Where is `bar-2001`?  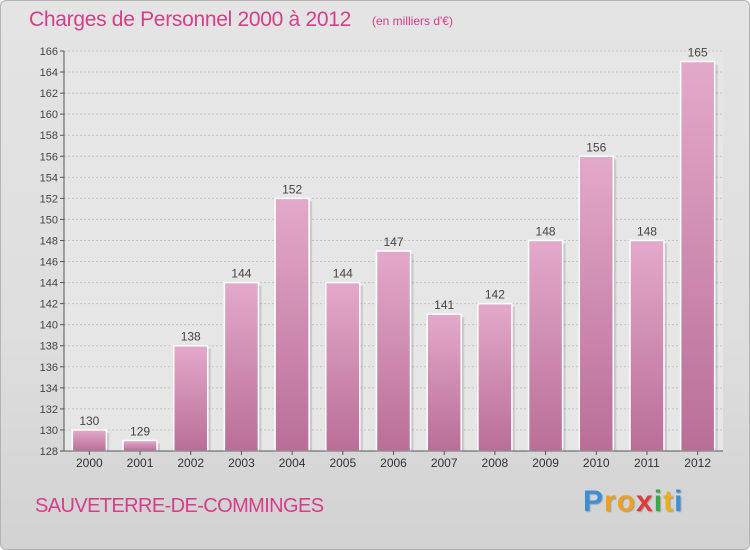
bar-2001 is located at coordinates (140, 445).